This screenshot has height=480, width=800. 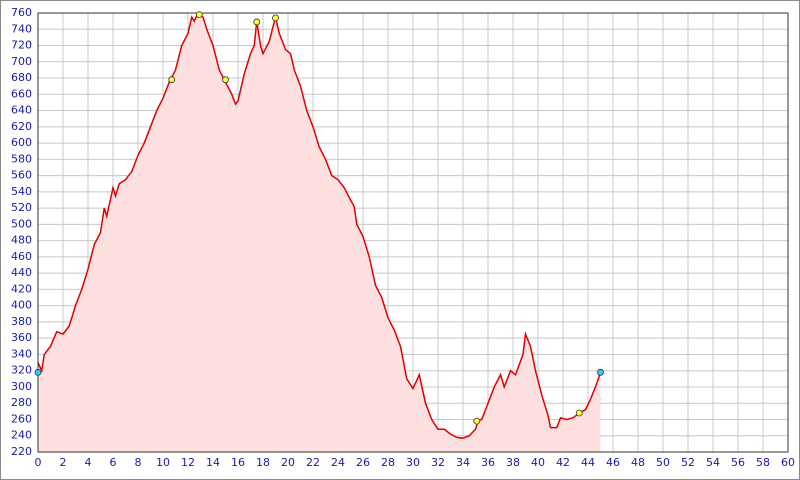 What do you see at coordinates (21, 402) in the screenshot?
I see `y-tick-label: 280` at bounding box center [21, 402].